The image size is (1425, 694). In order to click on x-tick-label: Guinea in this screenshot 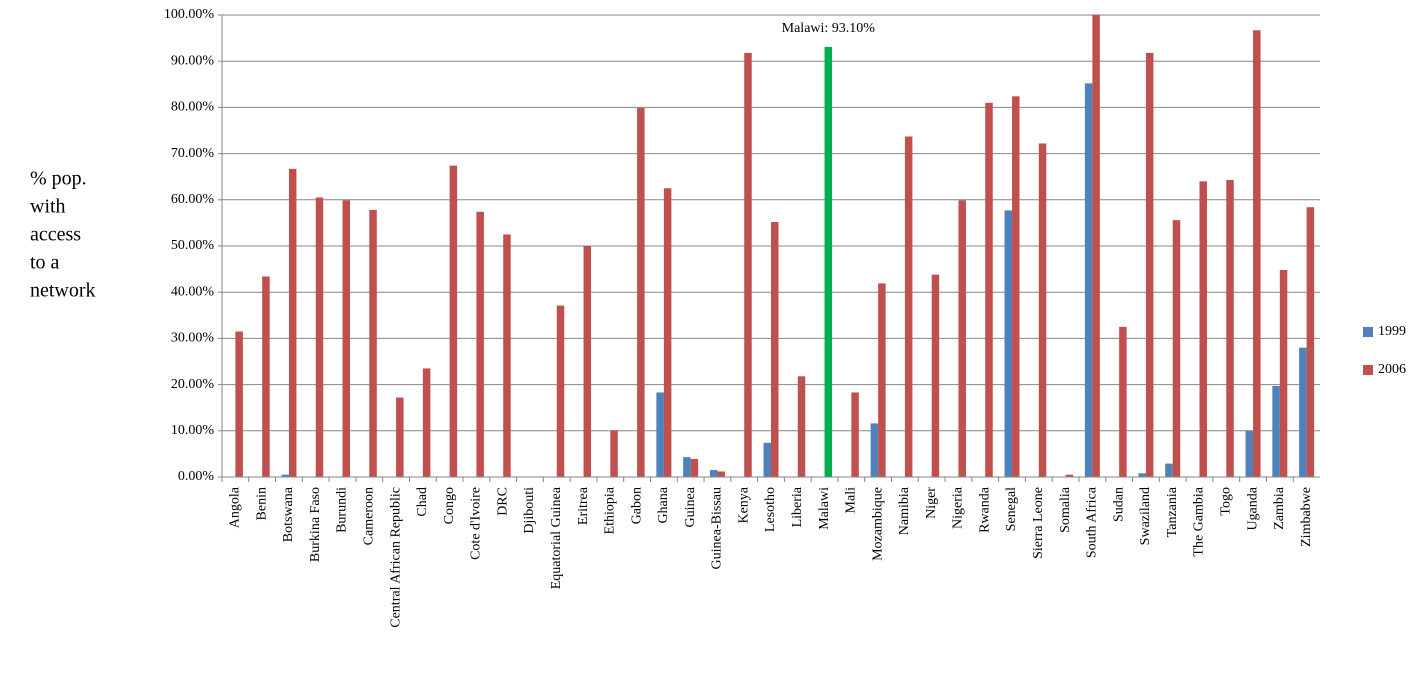, I will do `click(690, 506)`.